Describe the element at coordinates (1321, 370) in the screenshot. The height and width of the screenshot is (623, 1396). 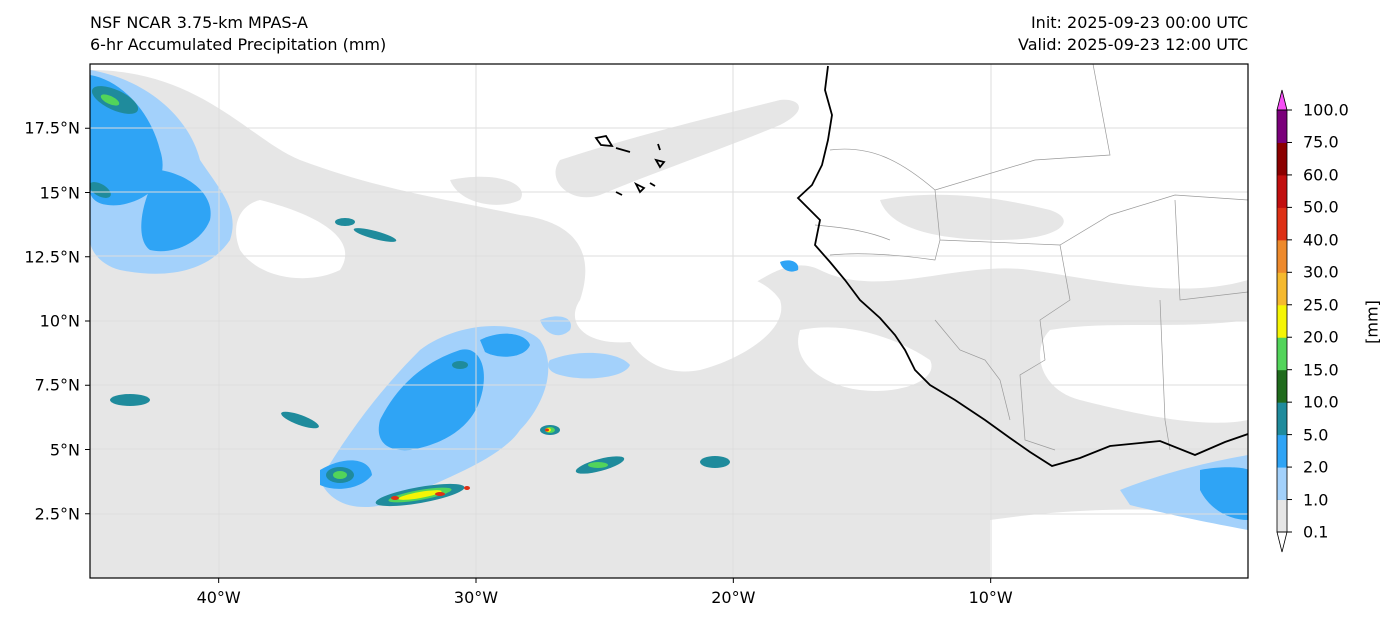
I see `colorbar-tick-label: 15.0` at that location.